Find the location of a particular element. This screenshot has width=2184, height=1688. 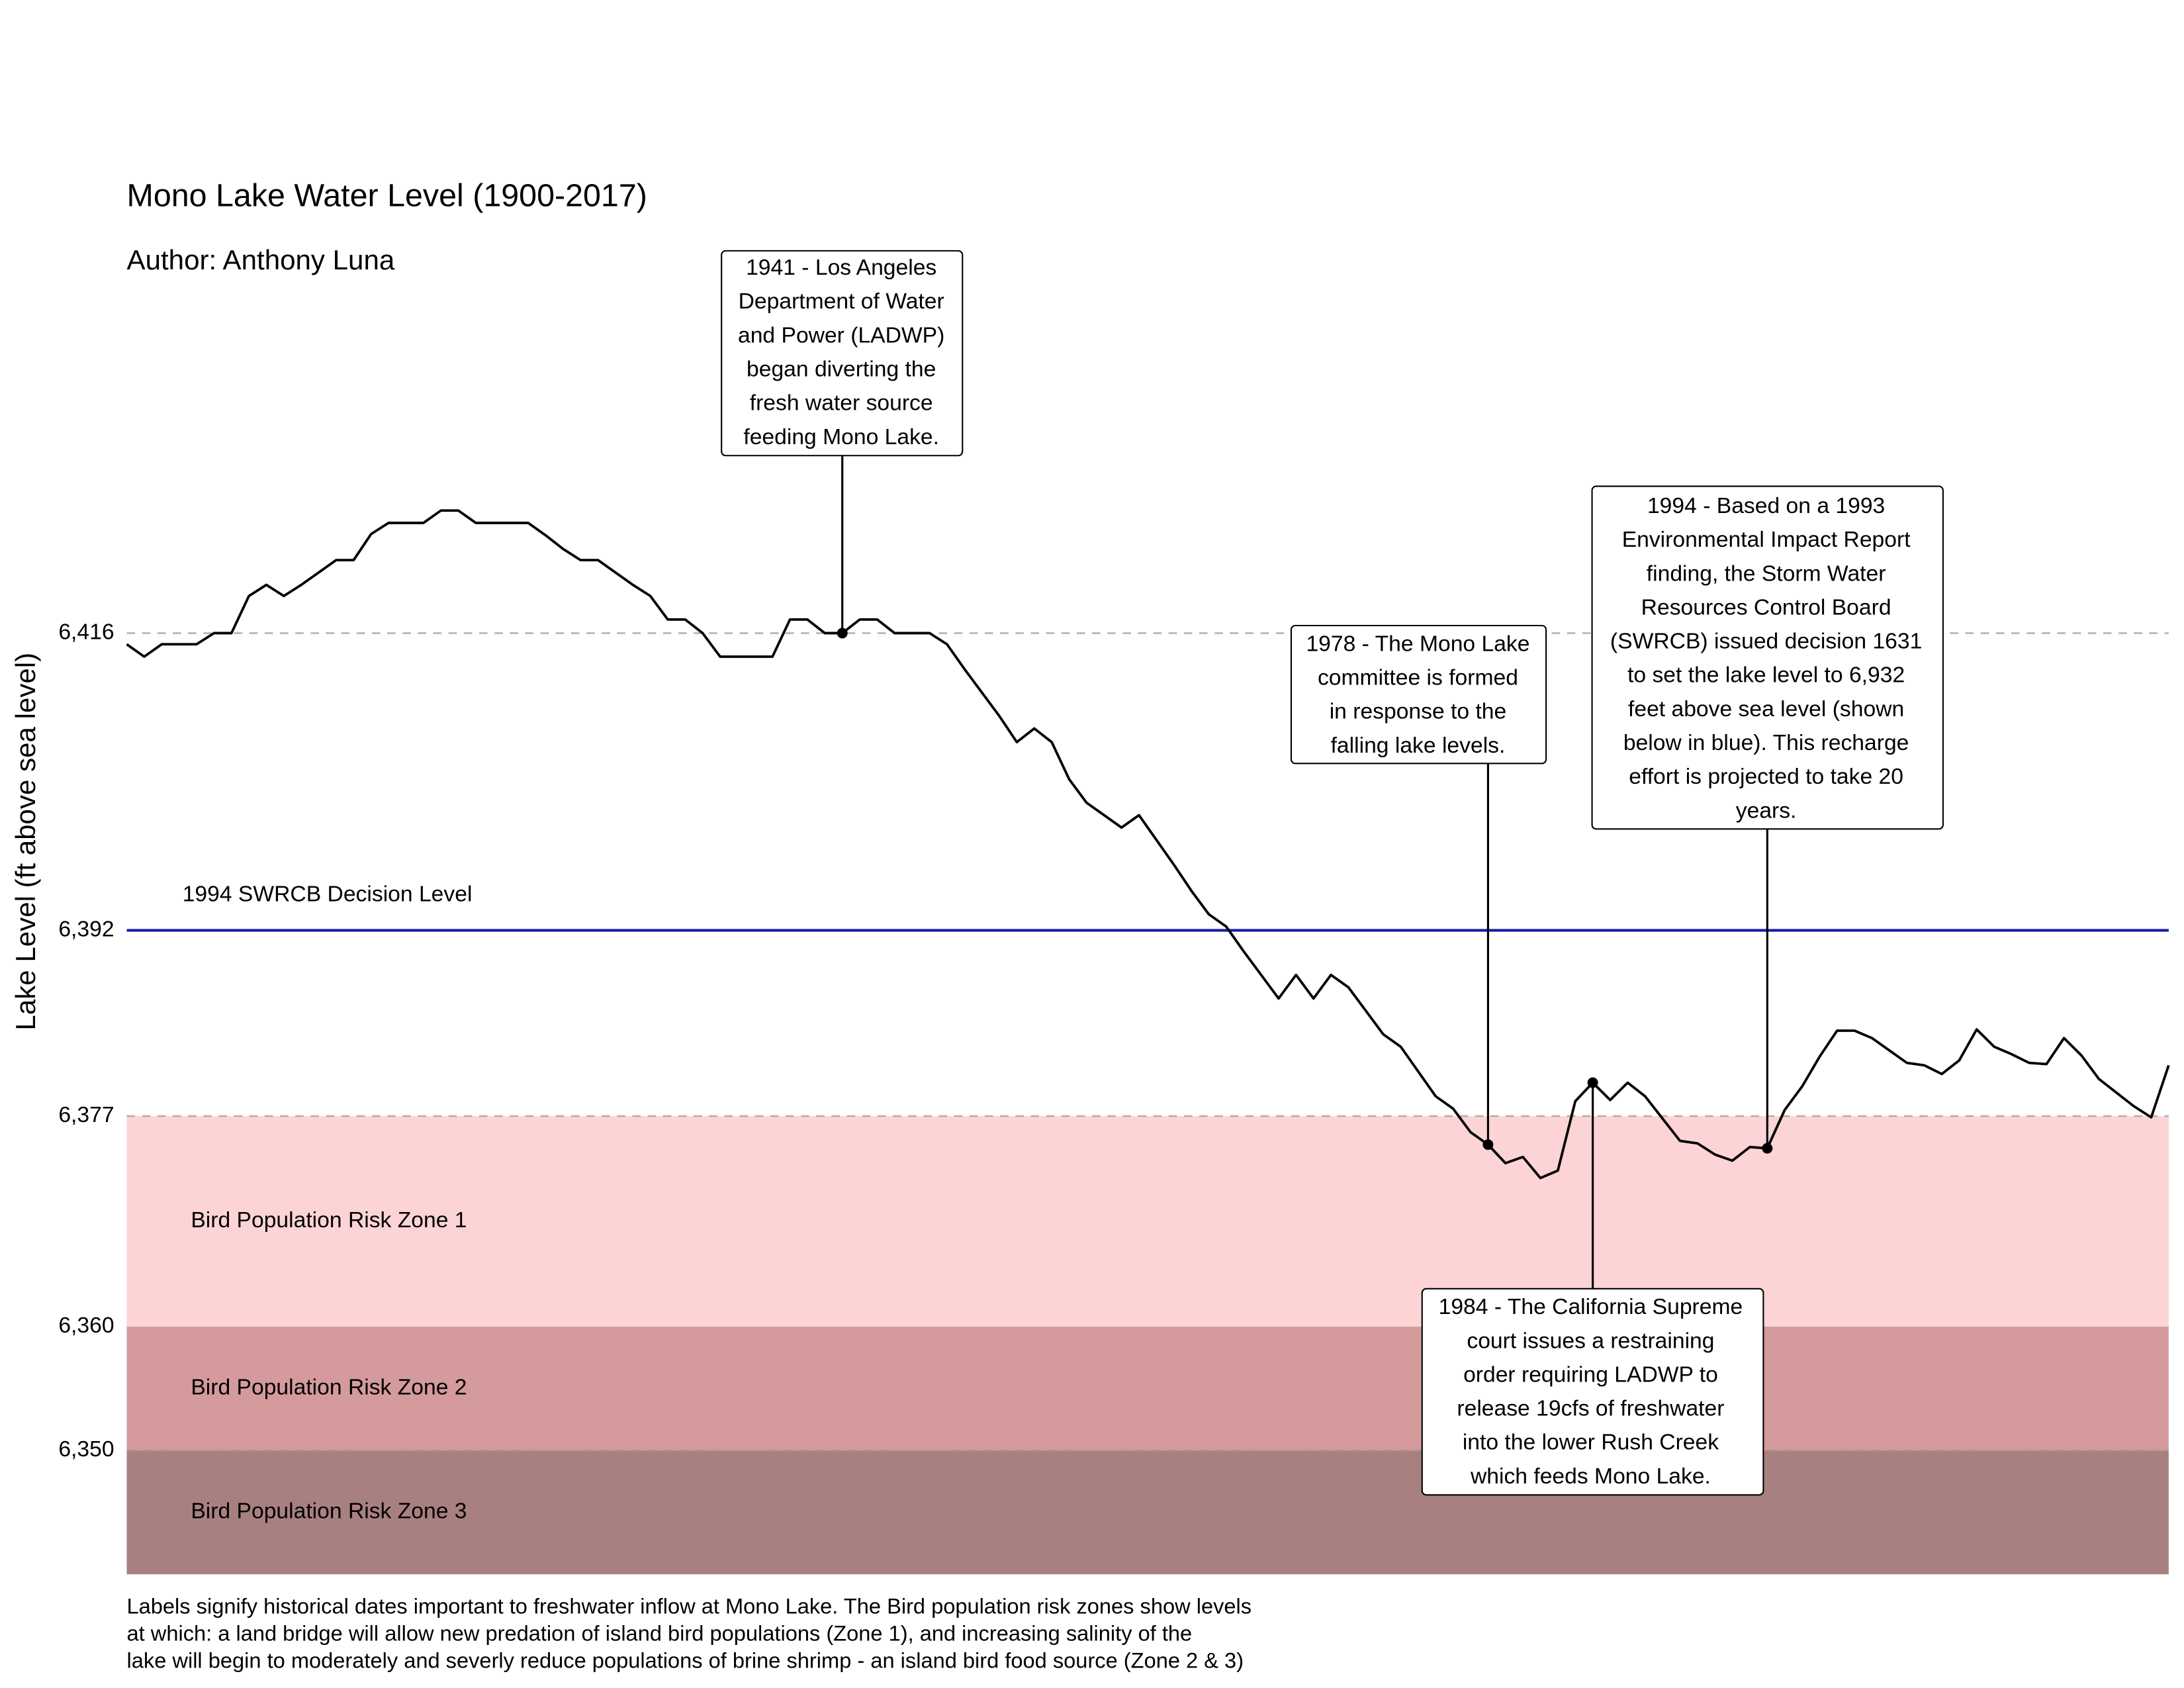

annotation-text: years. is located at coordinates (1766, 810).